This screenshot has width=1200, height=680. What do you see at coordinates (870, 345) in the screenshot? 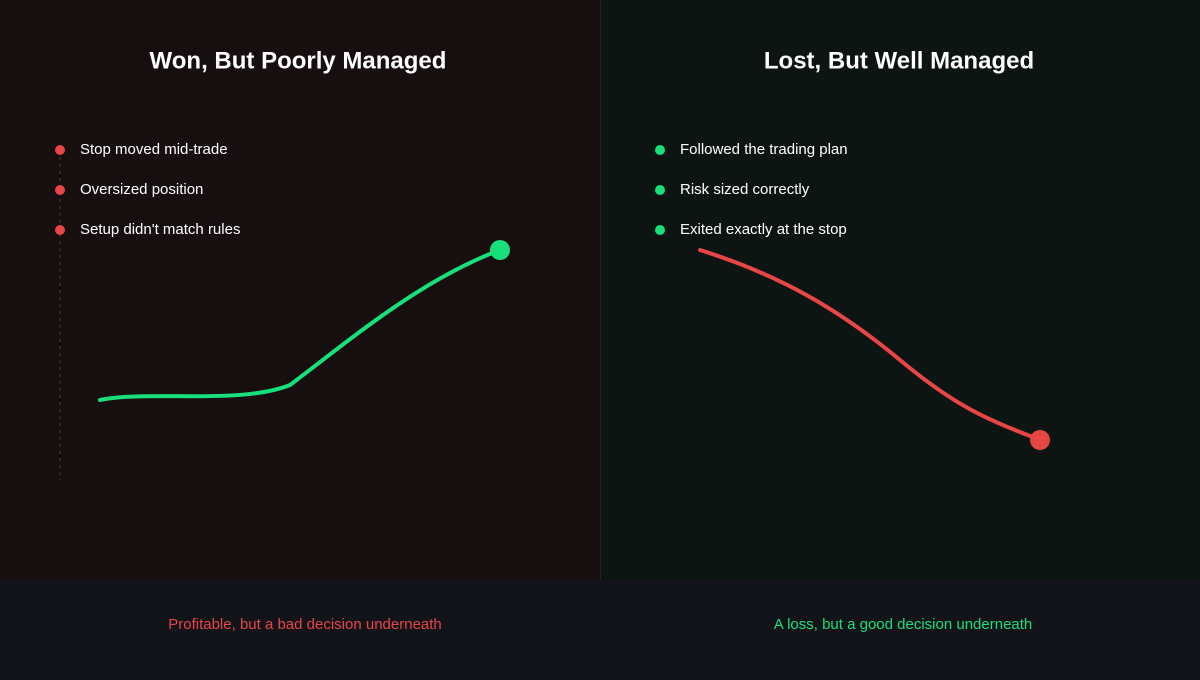
I see `loss-curve` at bounding box center [870, 345].